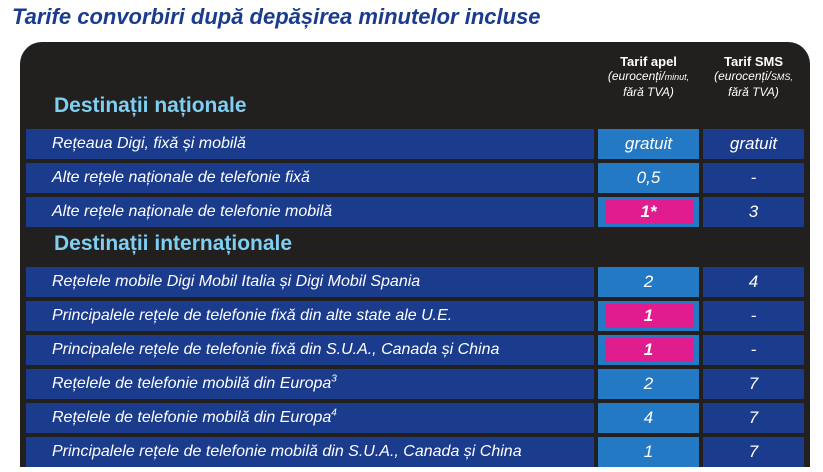  I want to click on call-rate-title: Tarif apel, so click(648, 61).